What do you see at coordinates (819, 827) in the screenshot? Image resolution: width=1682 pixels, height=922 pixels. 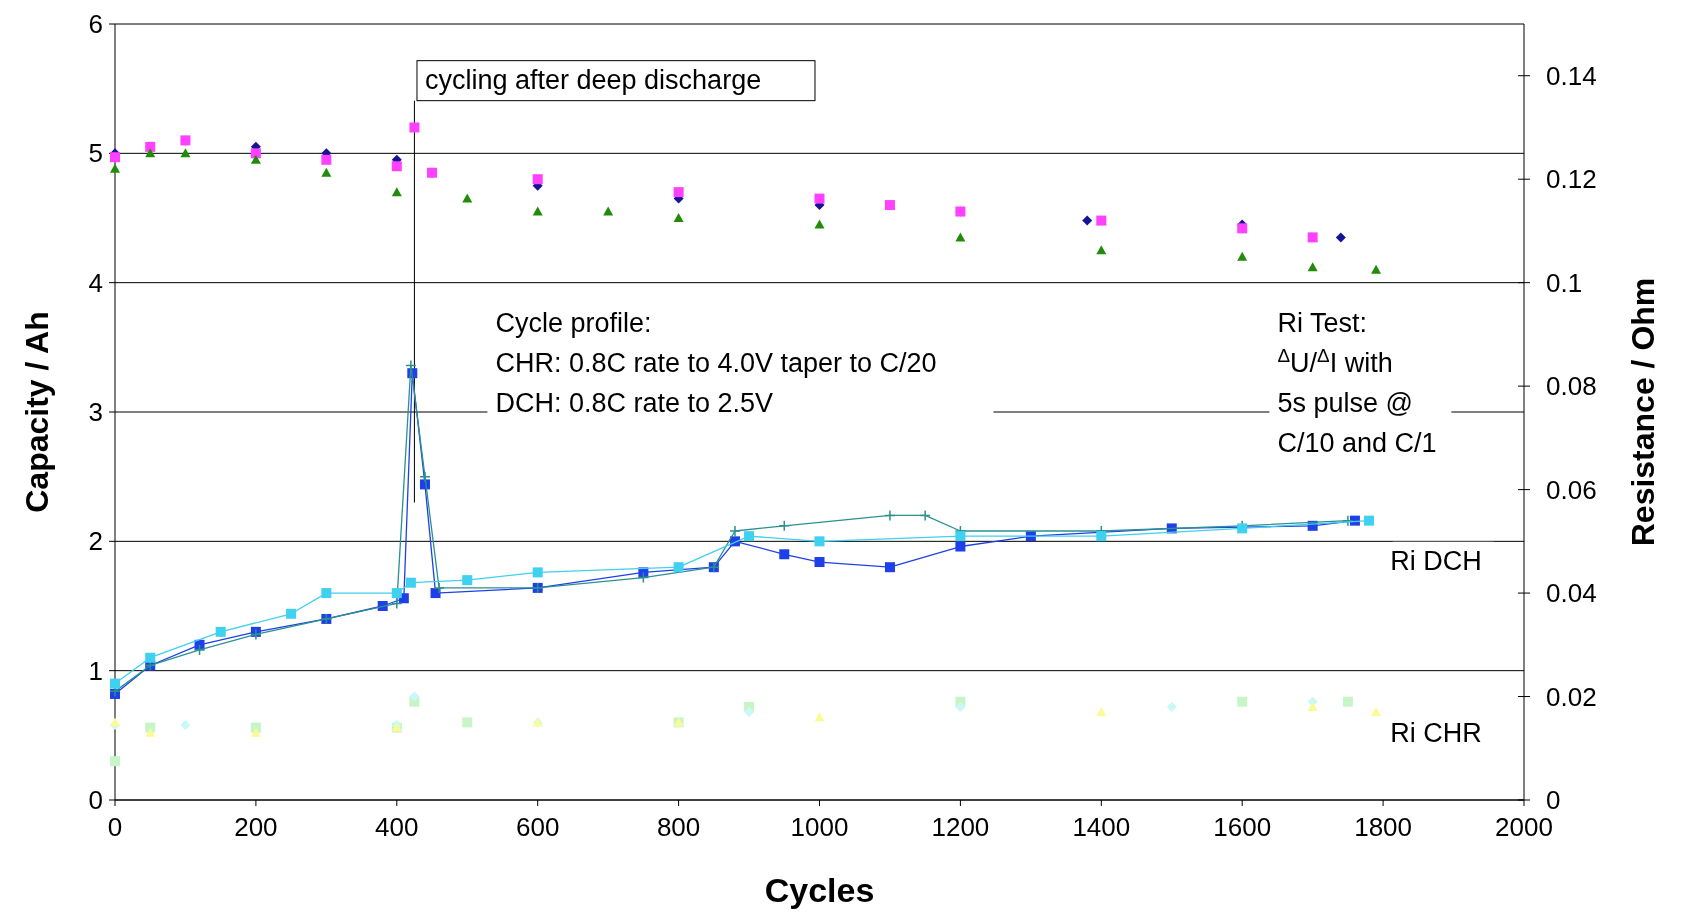 I see `x-tick-label: 1000` at bounding box center [819, 827].